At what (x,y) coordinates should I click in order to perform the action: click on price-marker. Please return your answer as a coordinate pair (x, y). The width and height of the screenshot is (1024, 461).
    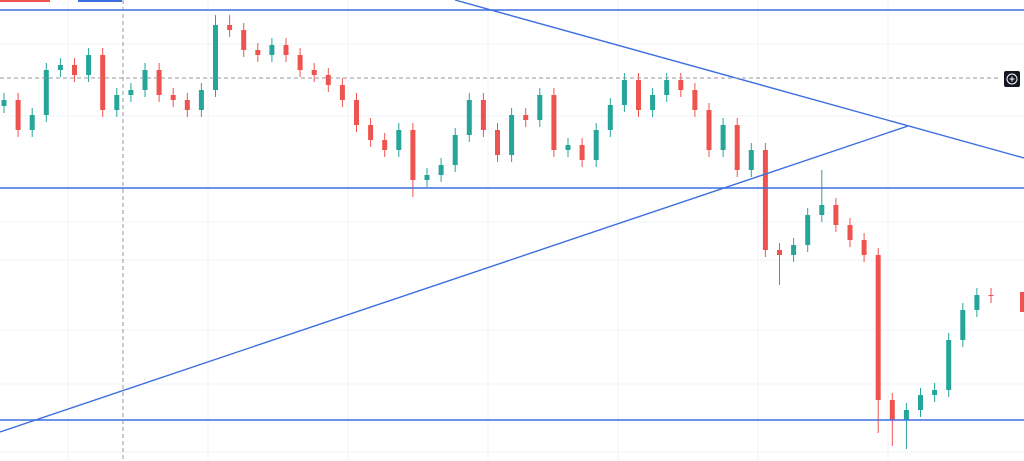
    Looking at the image, I should click on (1022, 302).